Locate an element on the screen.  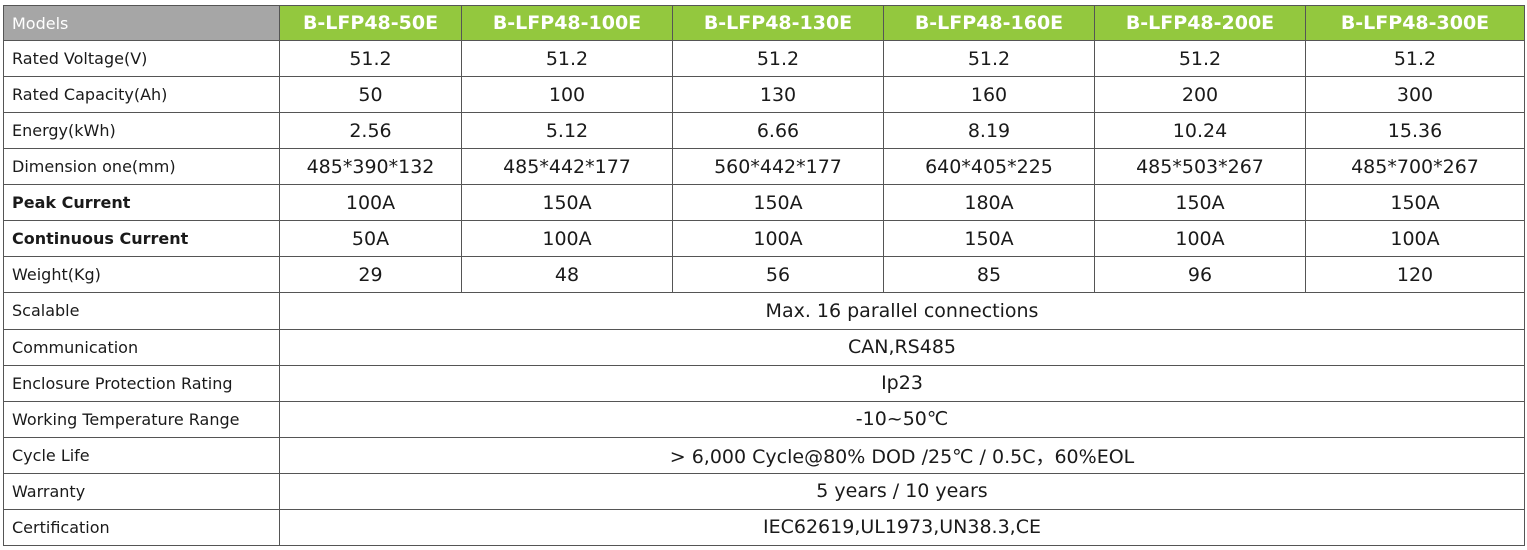
model-header-b-lfp48-300e: B-LFP48-300E is located at coordinates (1415, 23).